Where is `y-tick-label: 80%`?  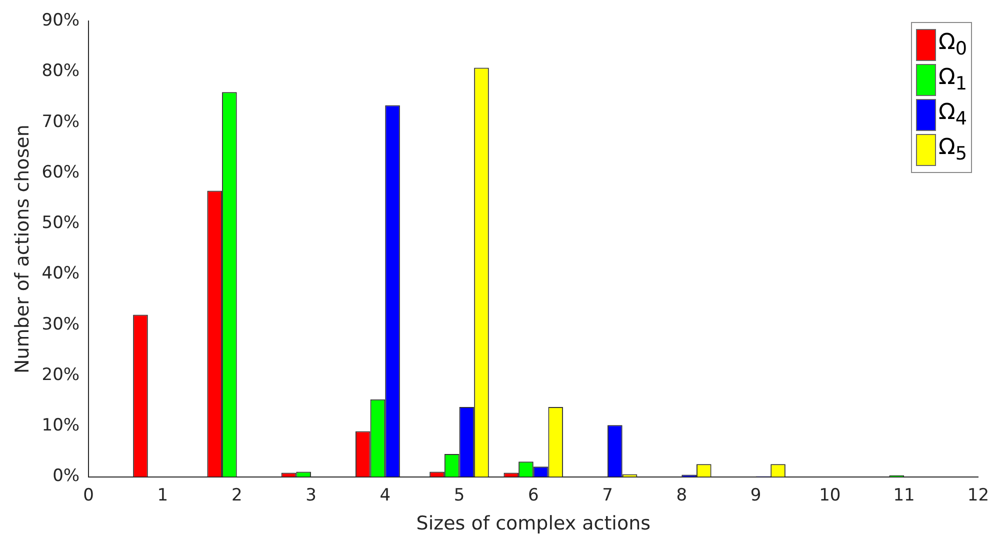
y-tick-label: 80% is located at coordinates (61, 71).